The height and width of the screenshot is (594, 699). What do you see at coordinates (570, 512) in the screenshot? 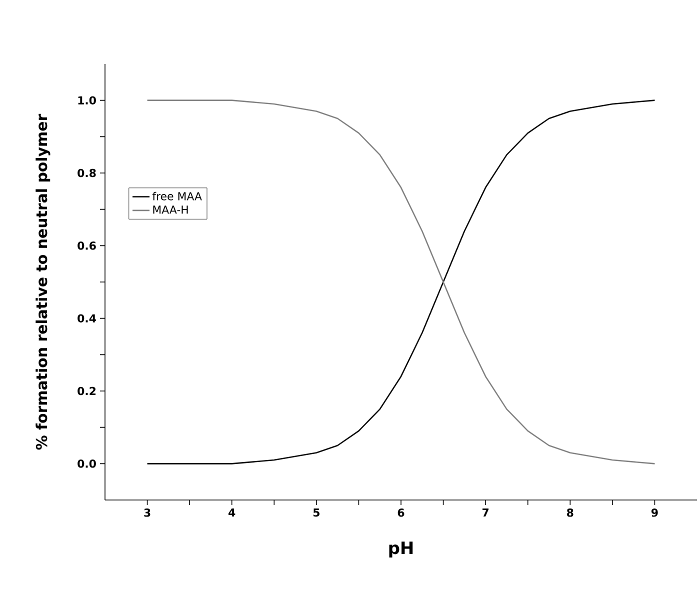
I see `x-tick-label: 8` at bounding box center [570, 512].